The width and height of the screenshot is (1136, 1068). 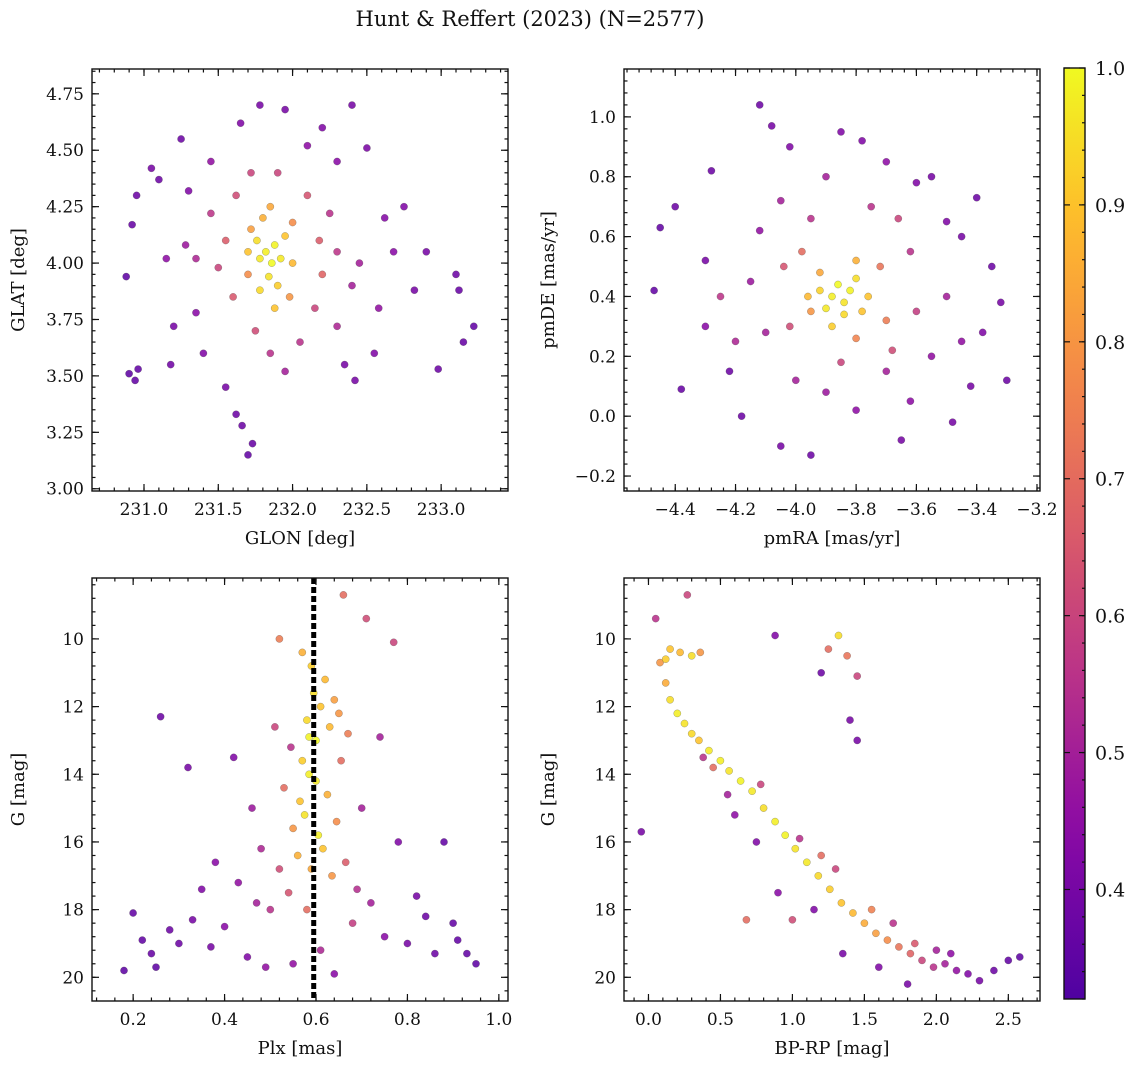 What do you see at coordinates (602, 417) in the screenshot?
I see `y-tick-label: 0.0` at bounding box center [602, 417].